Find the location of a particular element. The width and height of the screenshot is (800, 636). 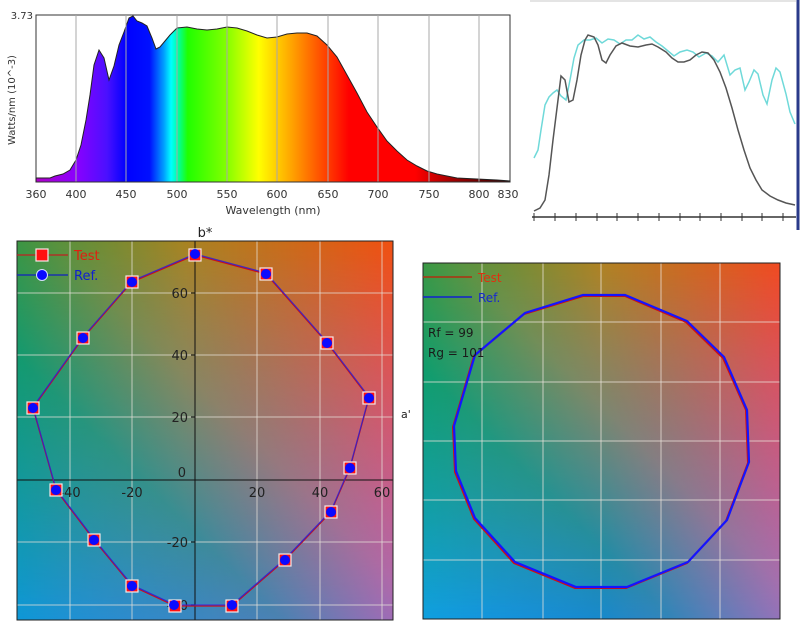

spectrum-gridlines is located at coordinates (277, 98).